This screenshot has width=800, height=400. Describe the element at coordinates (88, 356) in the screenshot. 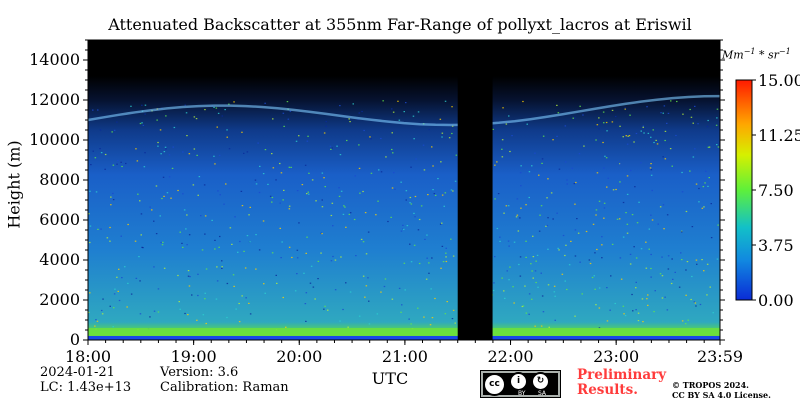

I see `x-tick-label: 18:00` at that location.